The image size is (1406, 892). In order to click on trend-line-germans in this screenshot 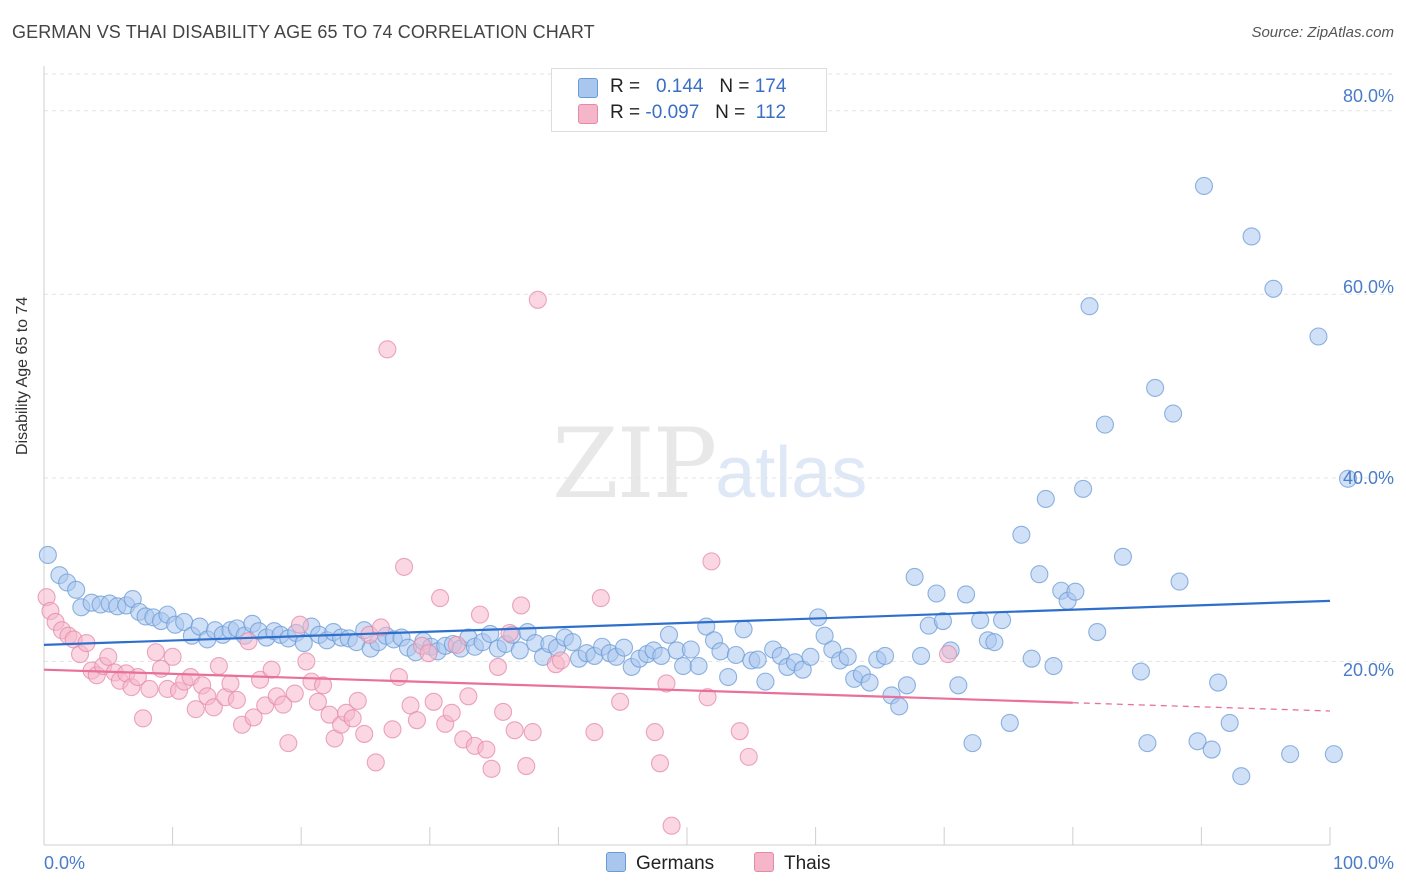, I will do `click(687, 623)`.